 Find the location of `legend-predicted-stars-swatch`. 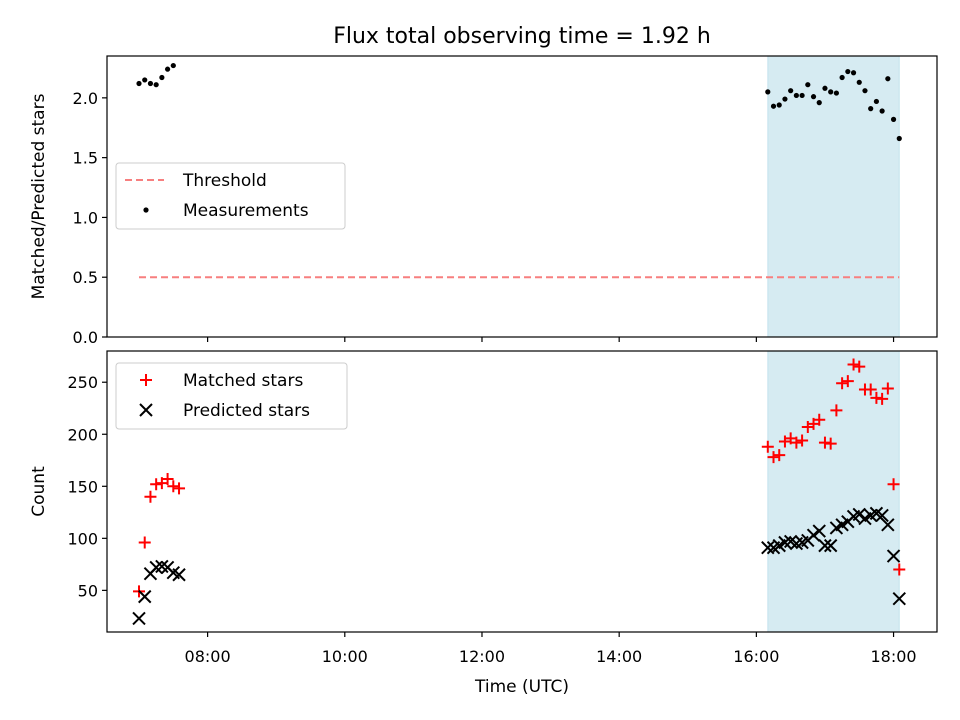

legend-predicted-stars-swatch is located at coordinates (146, 410).